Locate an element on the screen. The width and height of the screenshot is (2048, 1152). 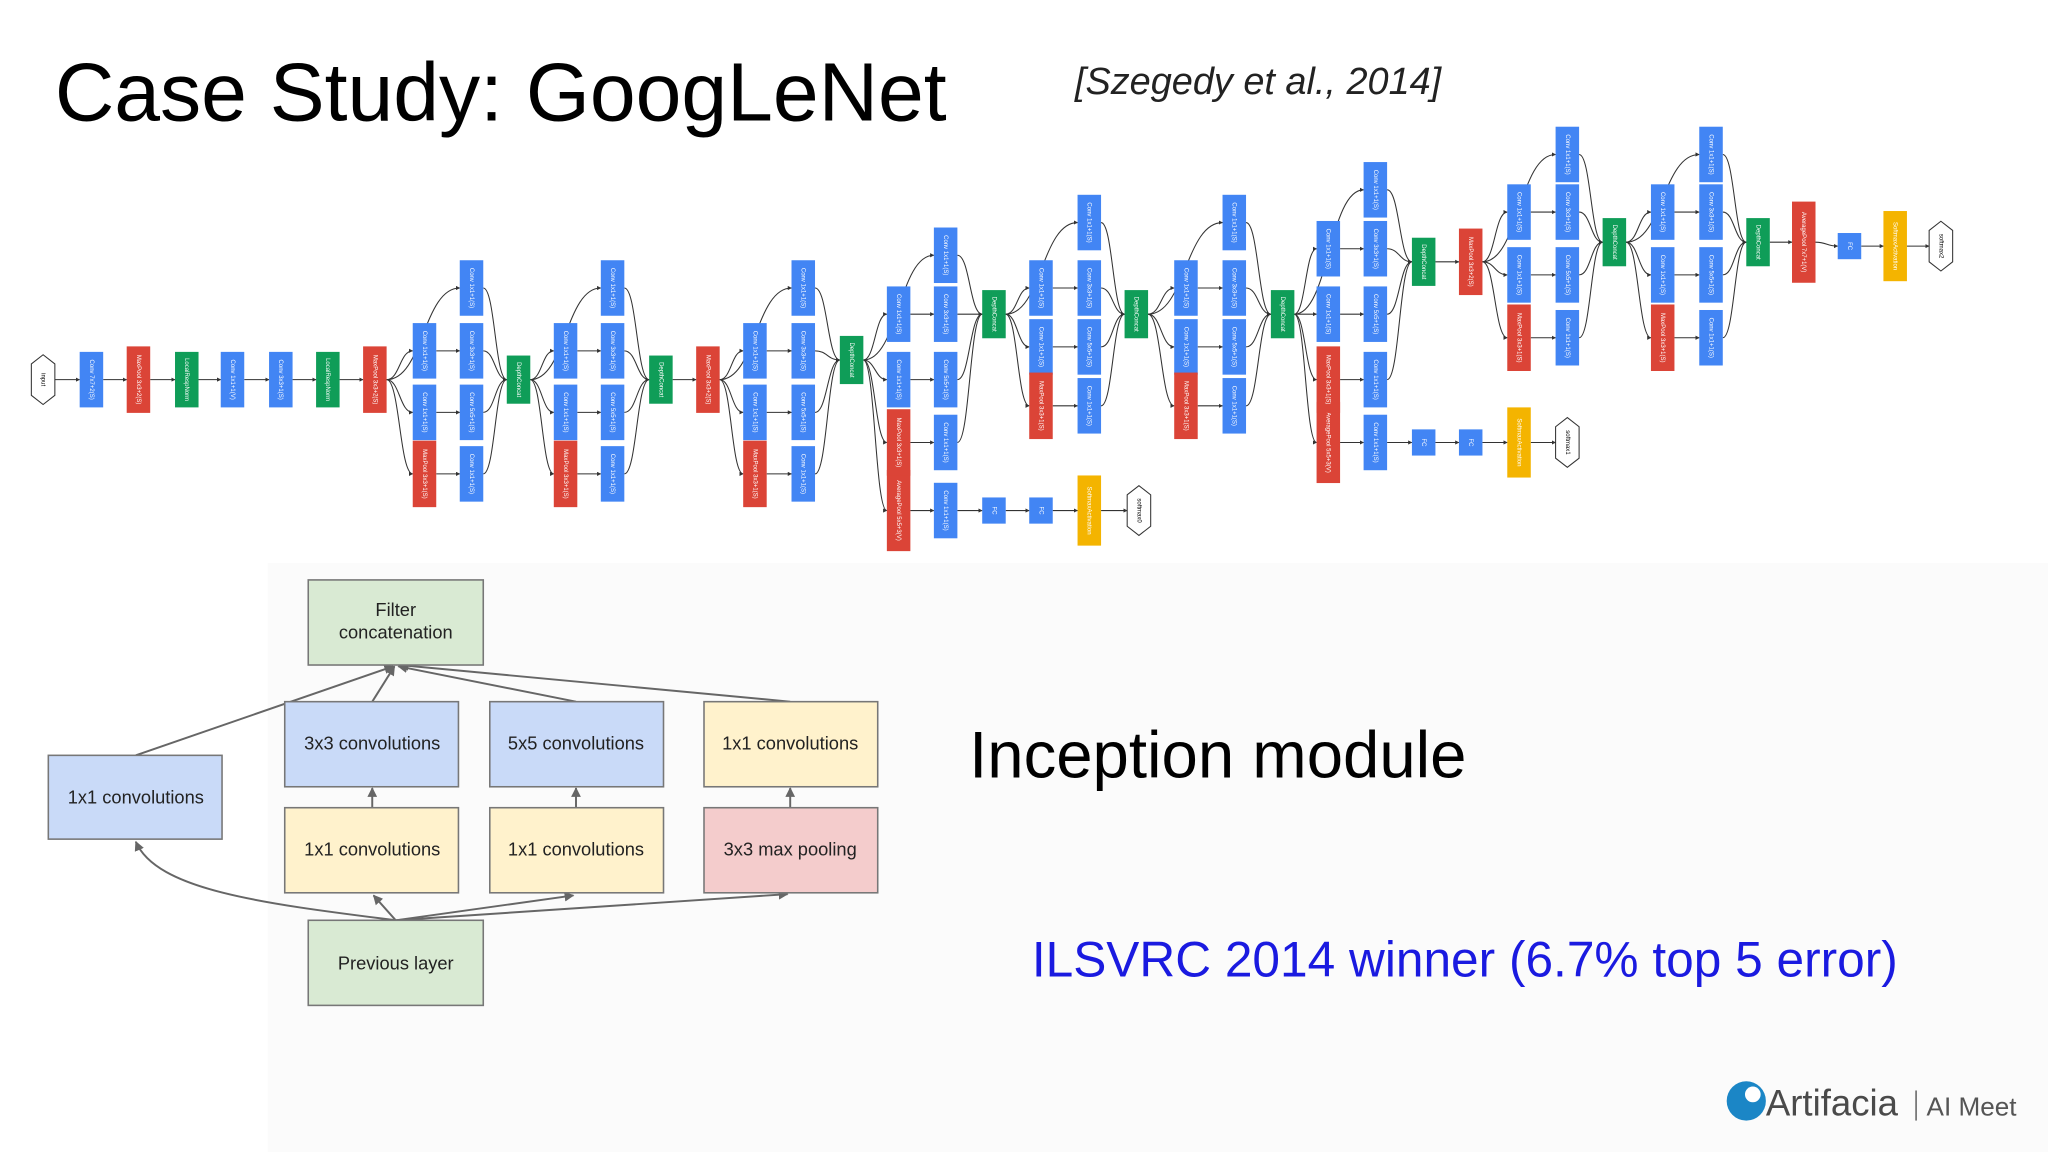
box-label: concatenation is located at coordinates (396, 631).